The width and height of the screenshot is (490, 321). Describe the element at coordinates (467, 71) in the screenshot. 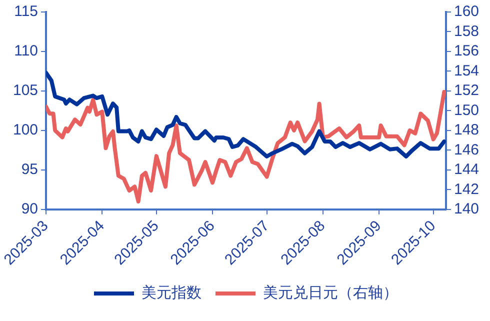

I see `y2-tick-label: 154` at that location.